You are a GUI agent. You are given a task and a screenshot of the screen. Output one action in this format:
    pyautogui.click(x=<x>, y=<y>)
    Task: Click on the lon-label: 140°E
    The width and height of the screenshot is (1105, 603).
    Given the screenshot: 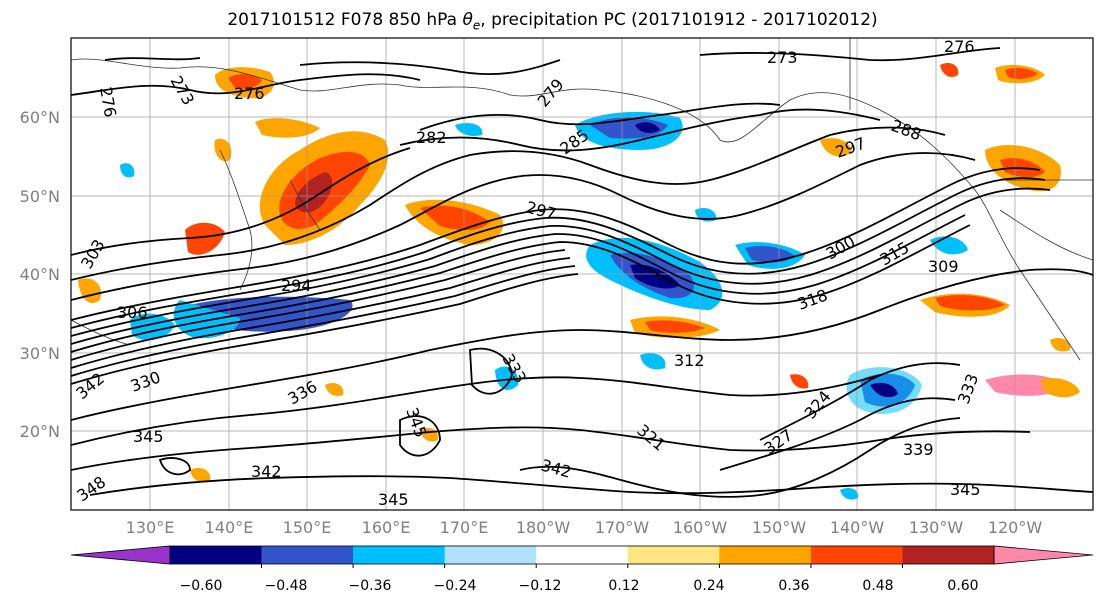 What is the action you would take?
    pyautogui.click(x=229, y=527)
    